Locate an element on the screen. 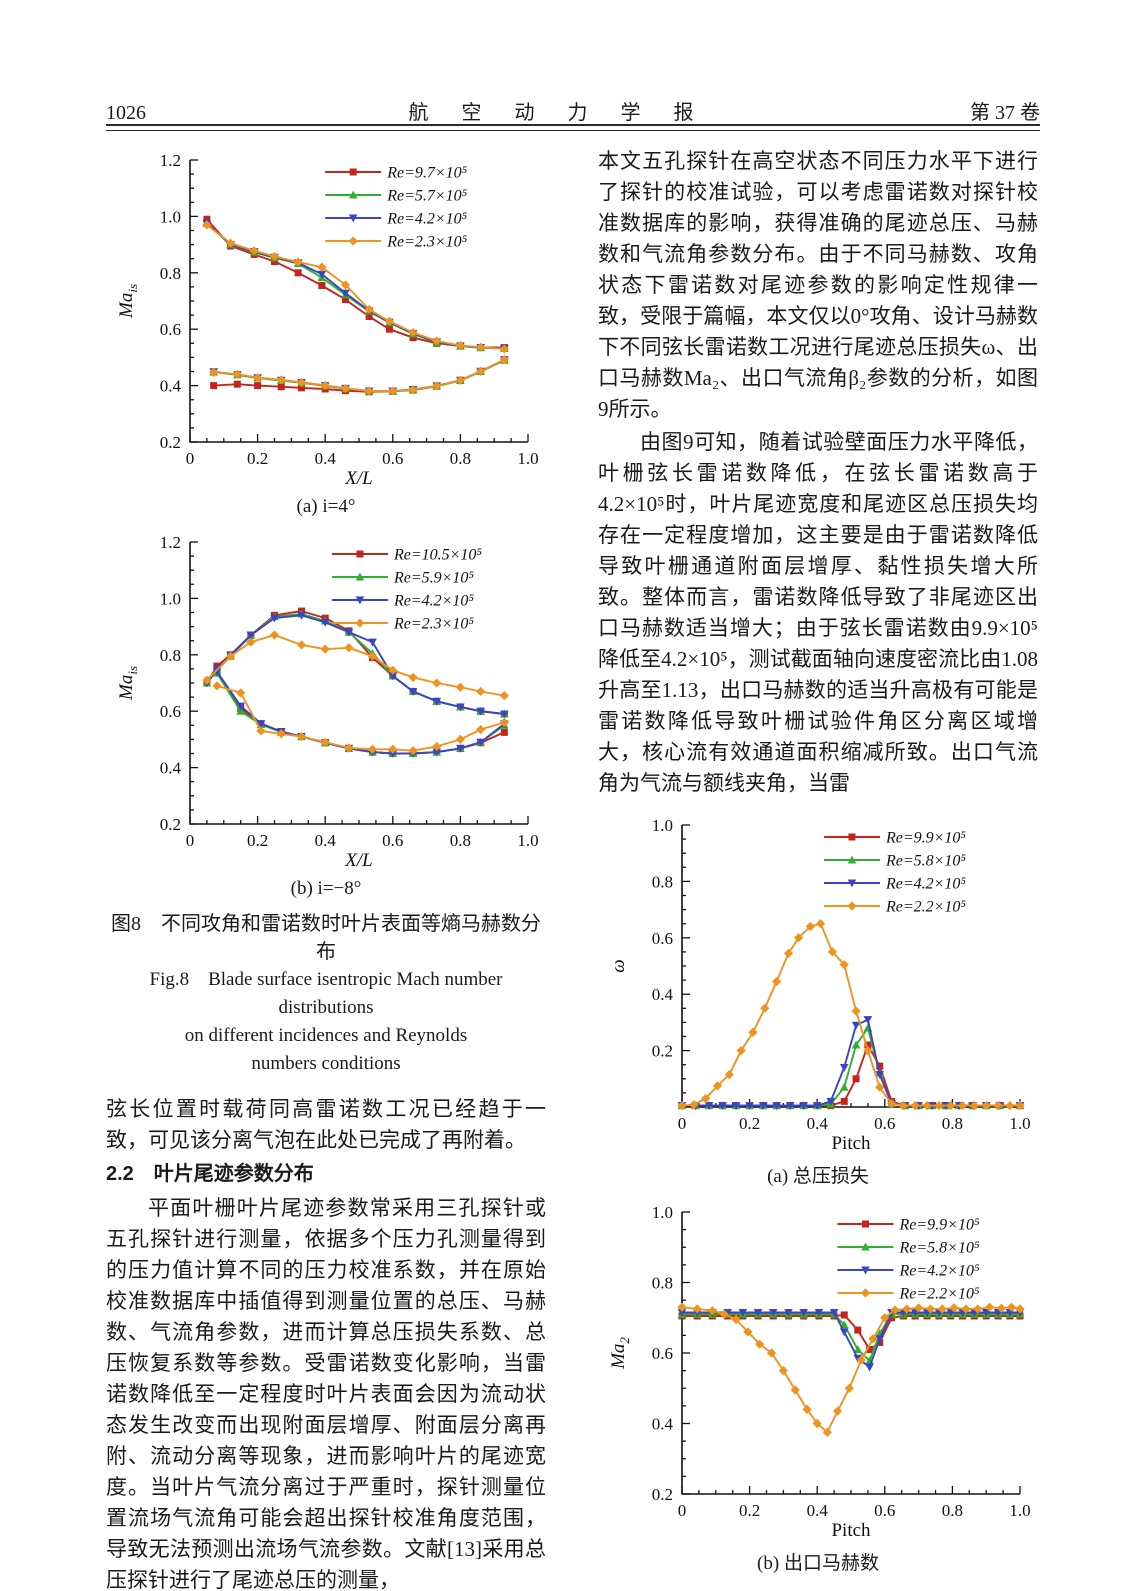  svg-text: Re=10.5×10⁵ is located at coordinates (437, 555).